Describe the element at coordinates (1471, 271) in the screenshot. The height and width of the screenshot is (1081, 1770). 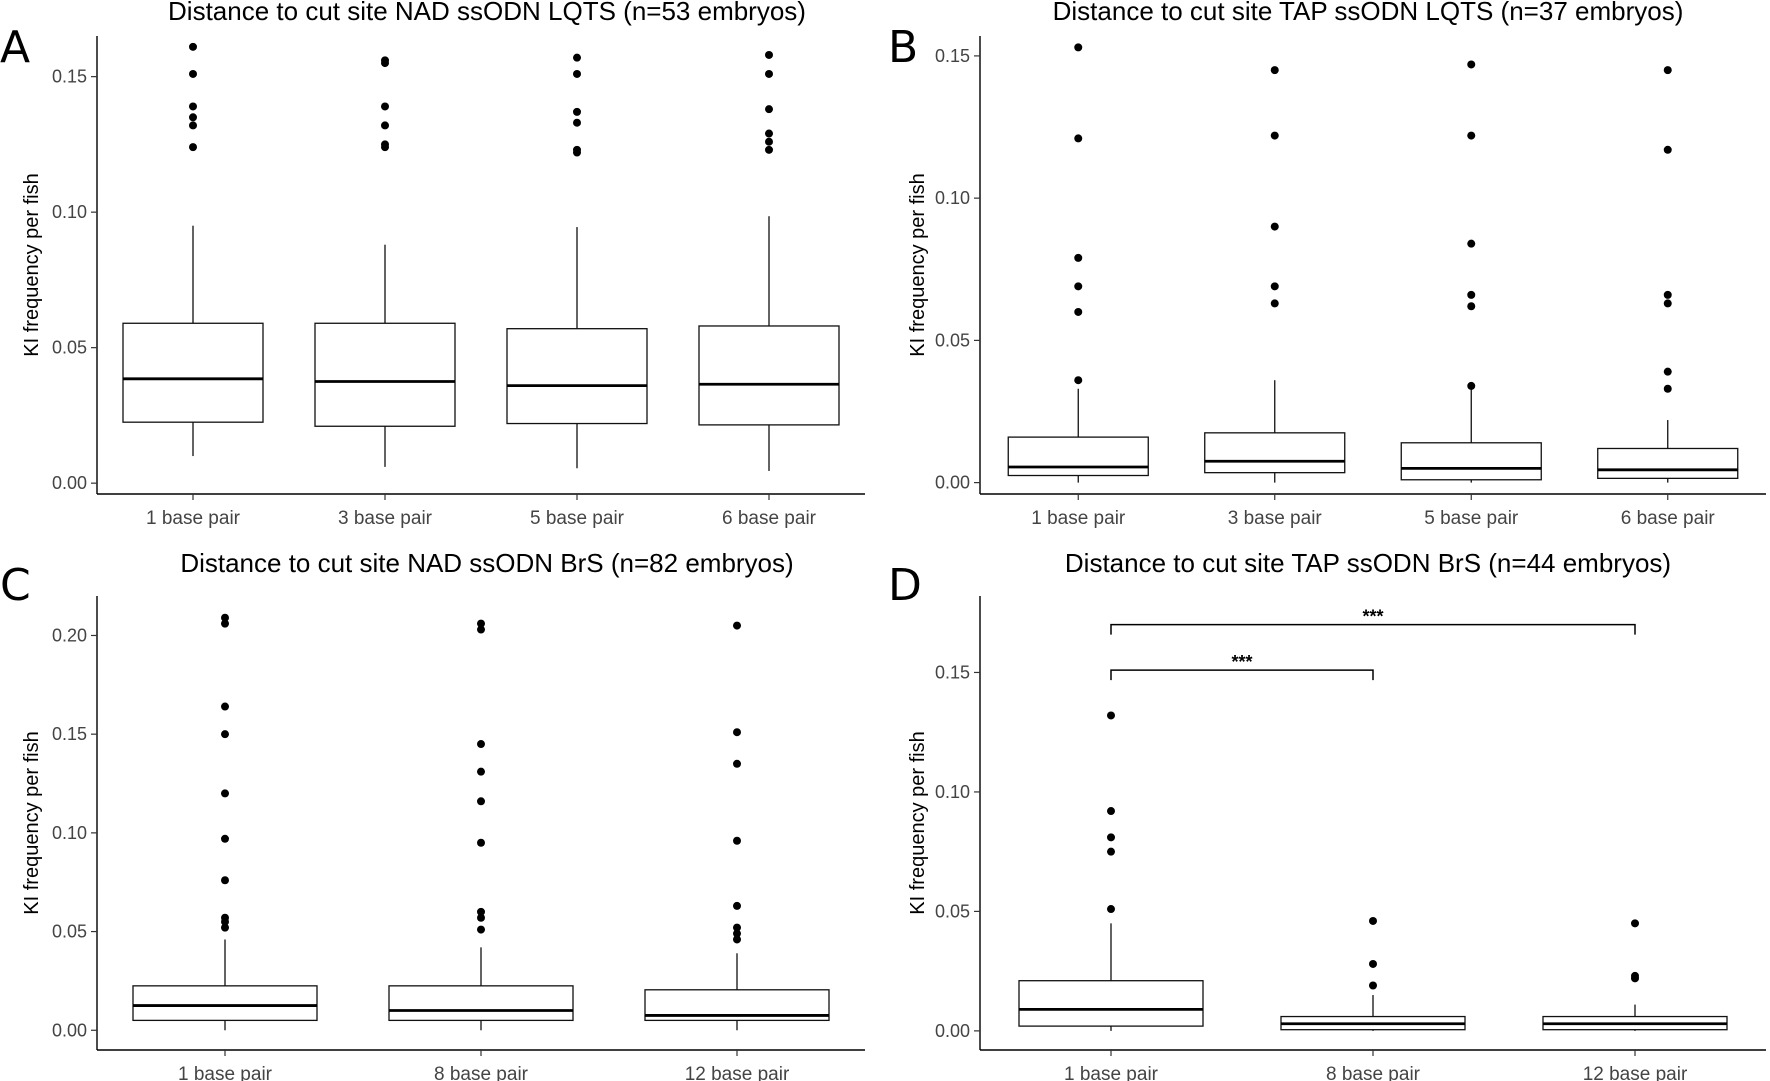
I see `box-group-5-base-pair` at that location.